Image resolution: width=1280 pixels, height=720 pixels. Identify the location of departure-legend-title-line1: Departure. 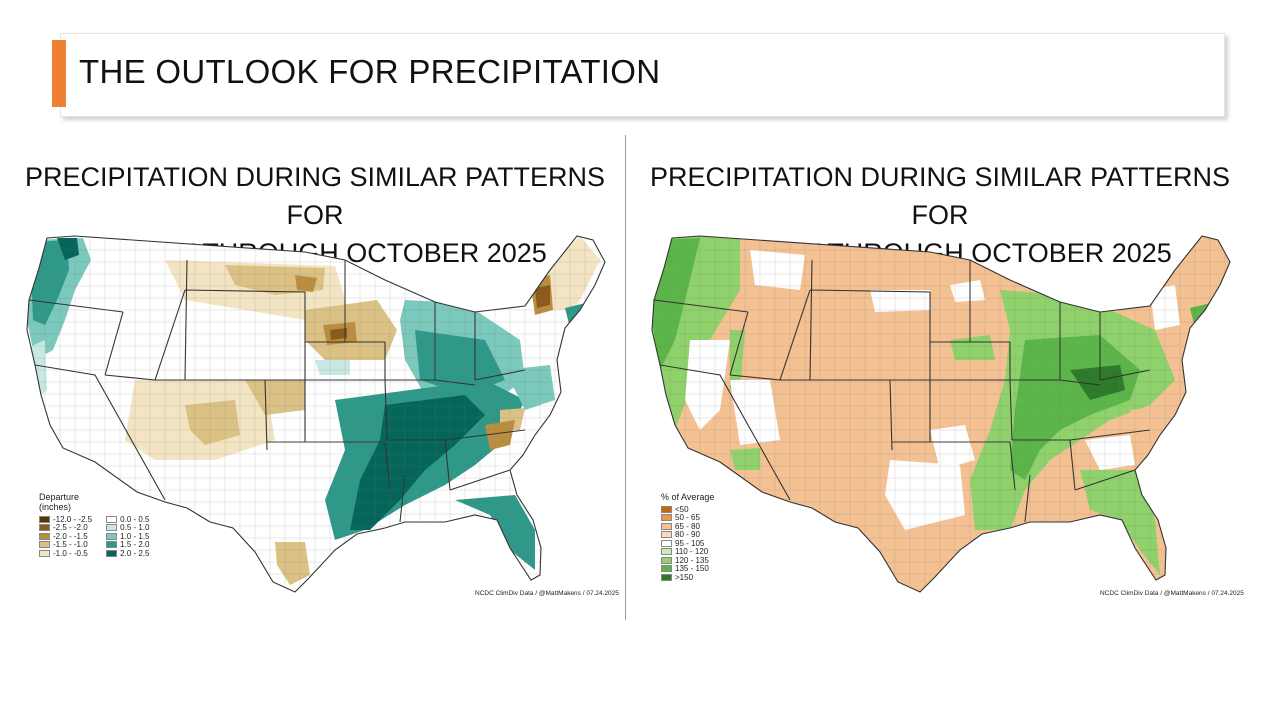
(59, 497).